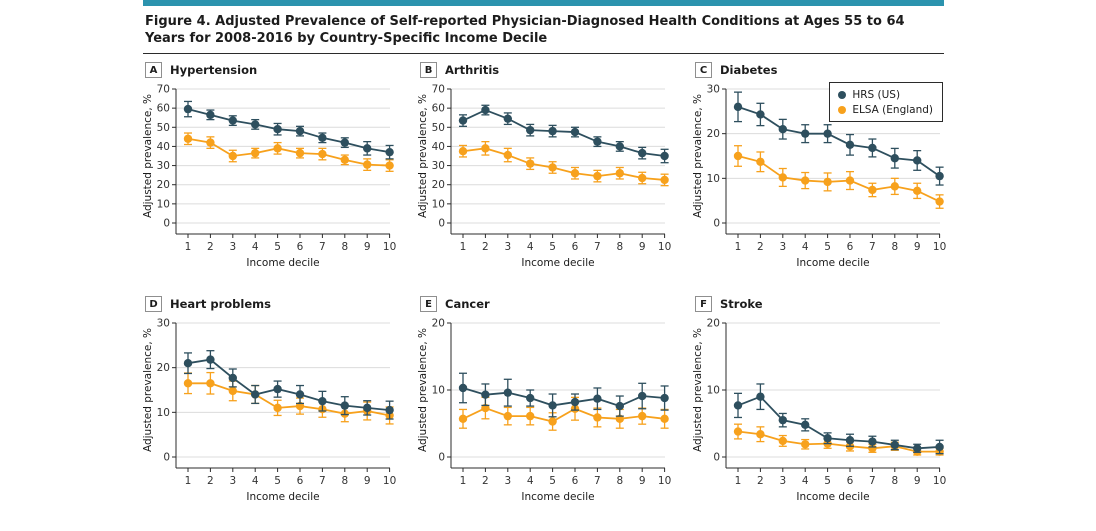  I want to click on panel-header: F Stroke, so click(819, 304).